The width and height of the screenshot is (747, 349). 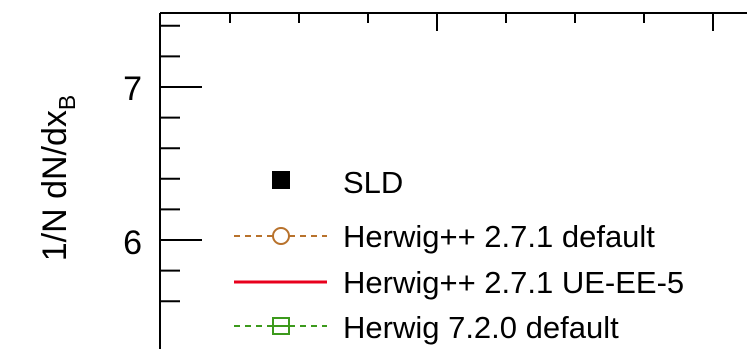 I want to click on legend-entry-sld: SLD, so click(x=337, y=182).